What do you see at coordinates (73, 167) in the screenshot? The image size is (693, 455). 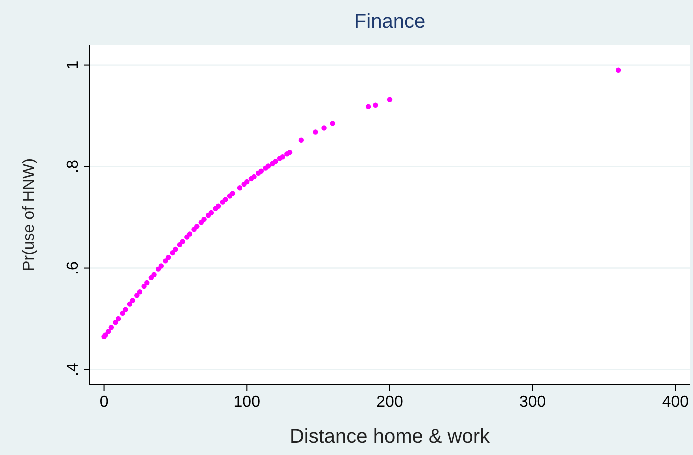 I see `y-tick-label: .8` at bounding box center [73, 167].